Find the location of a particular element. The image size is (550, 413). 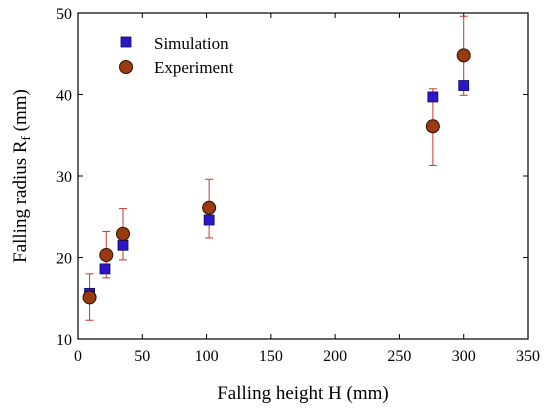

y-tick-label: 20 is located at coordinates (64, 259).